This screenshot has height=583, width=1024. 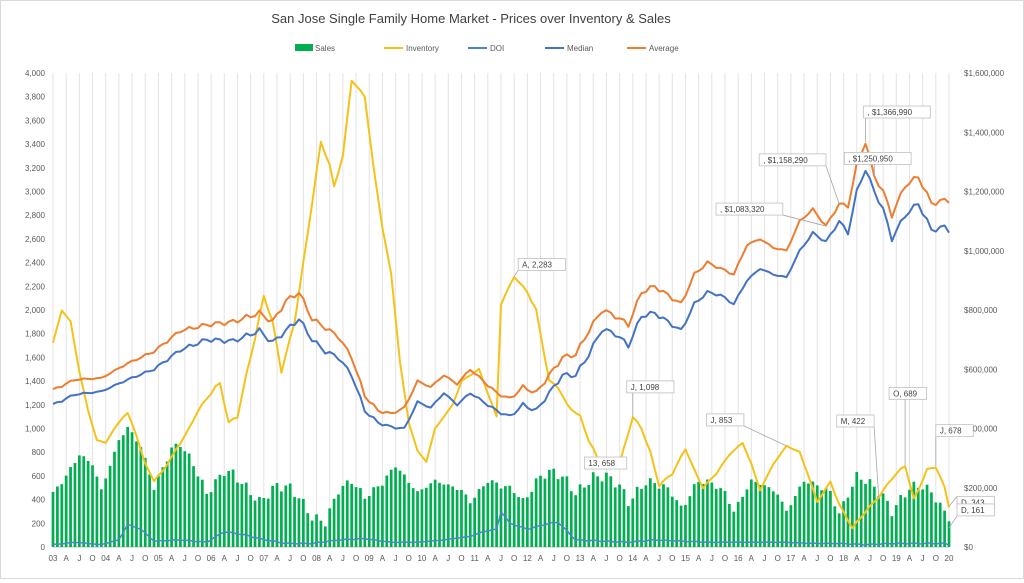 I want to click on x-tick: 12, so click(x=527, y=558).